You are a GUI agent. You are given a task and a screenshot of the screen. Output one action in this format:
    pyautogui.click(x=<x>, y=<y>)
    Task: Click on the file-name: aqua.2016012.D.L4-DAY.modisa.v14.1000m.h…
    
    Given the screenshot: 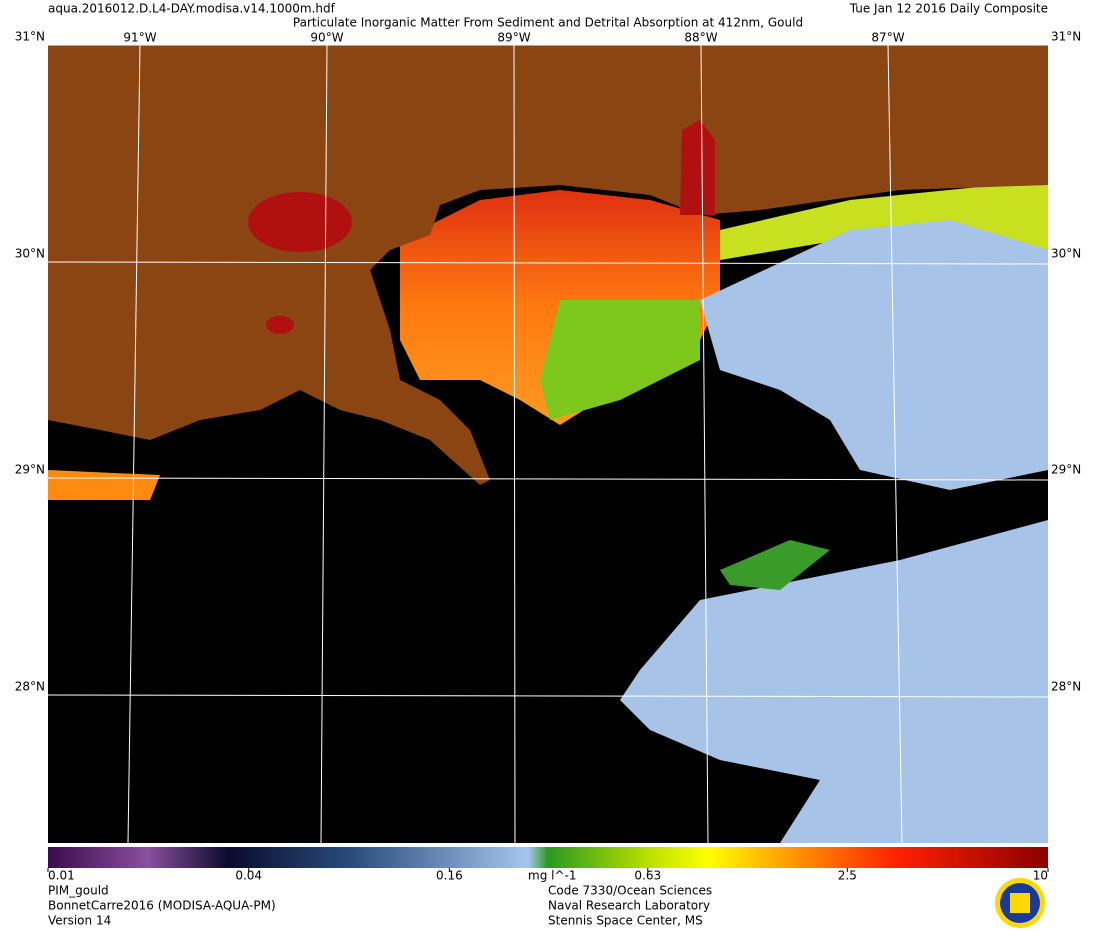 What is the action you would take?
    pyautogui.click(x=192, y=9)
    